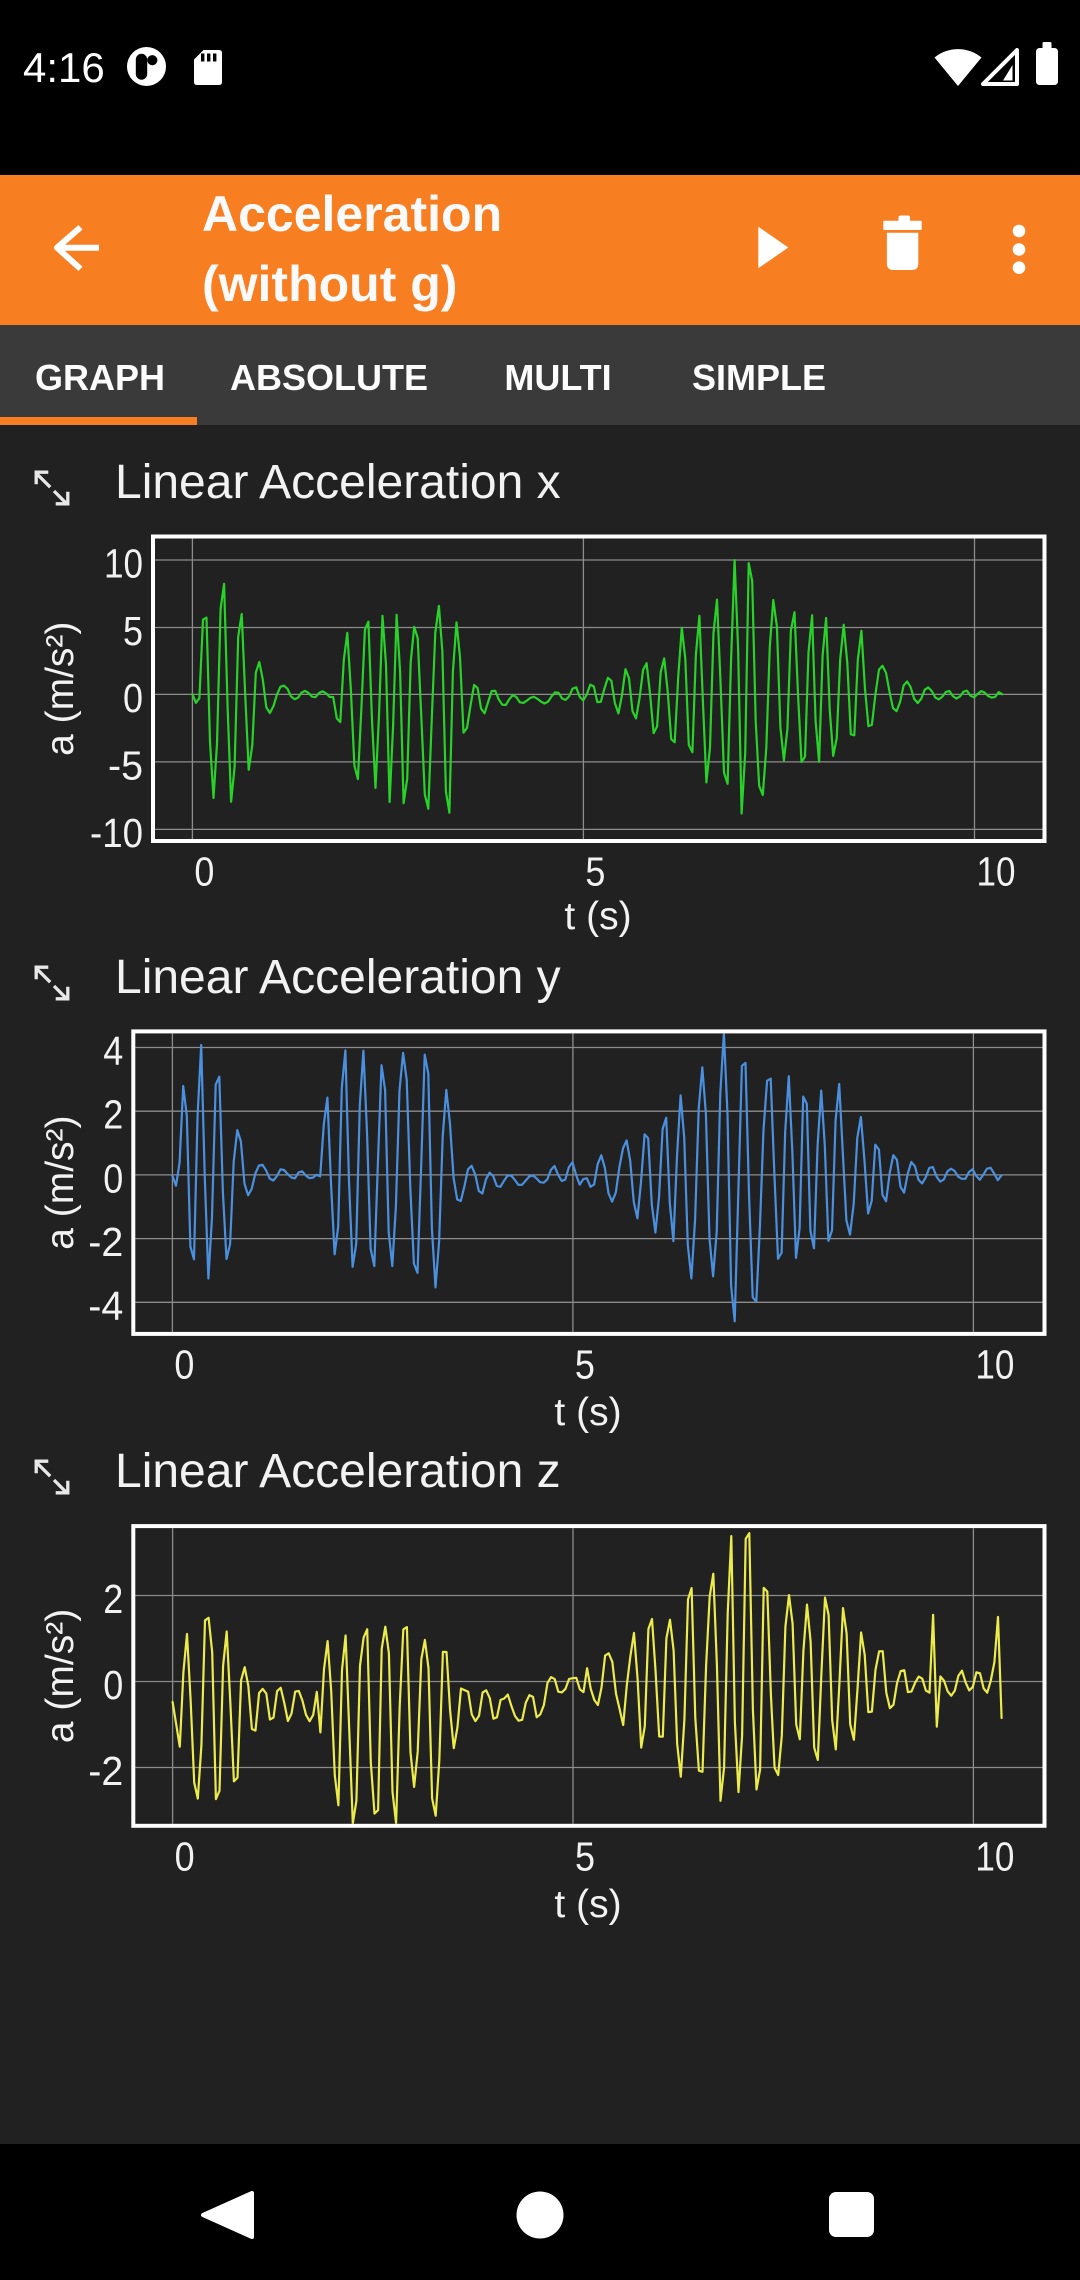  What do you see at coordinates (116, 833) in the screenshot?
I see `svg-text: -10` at bounding box center [116, 833].